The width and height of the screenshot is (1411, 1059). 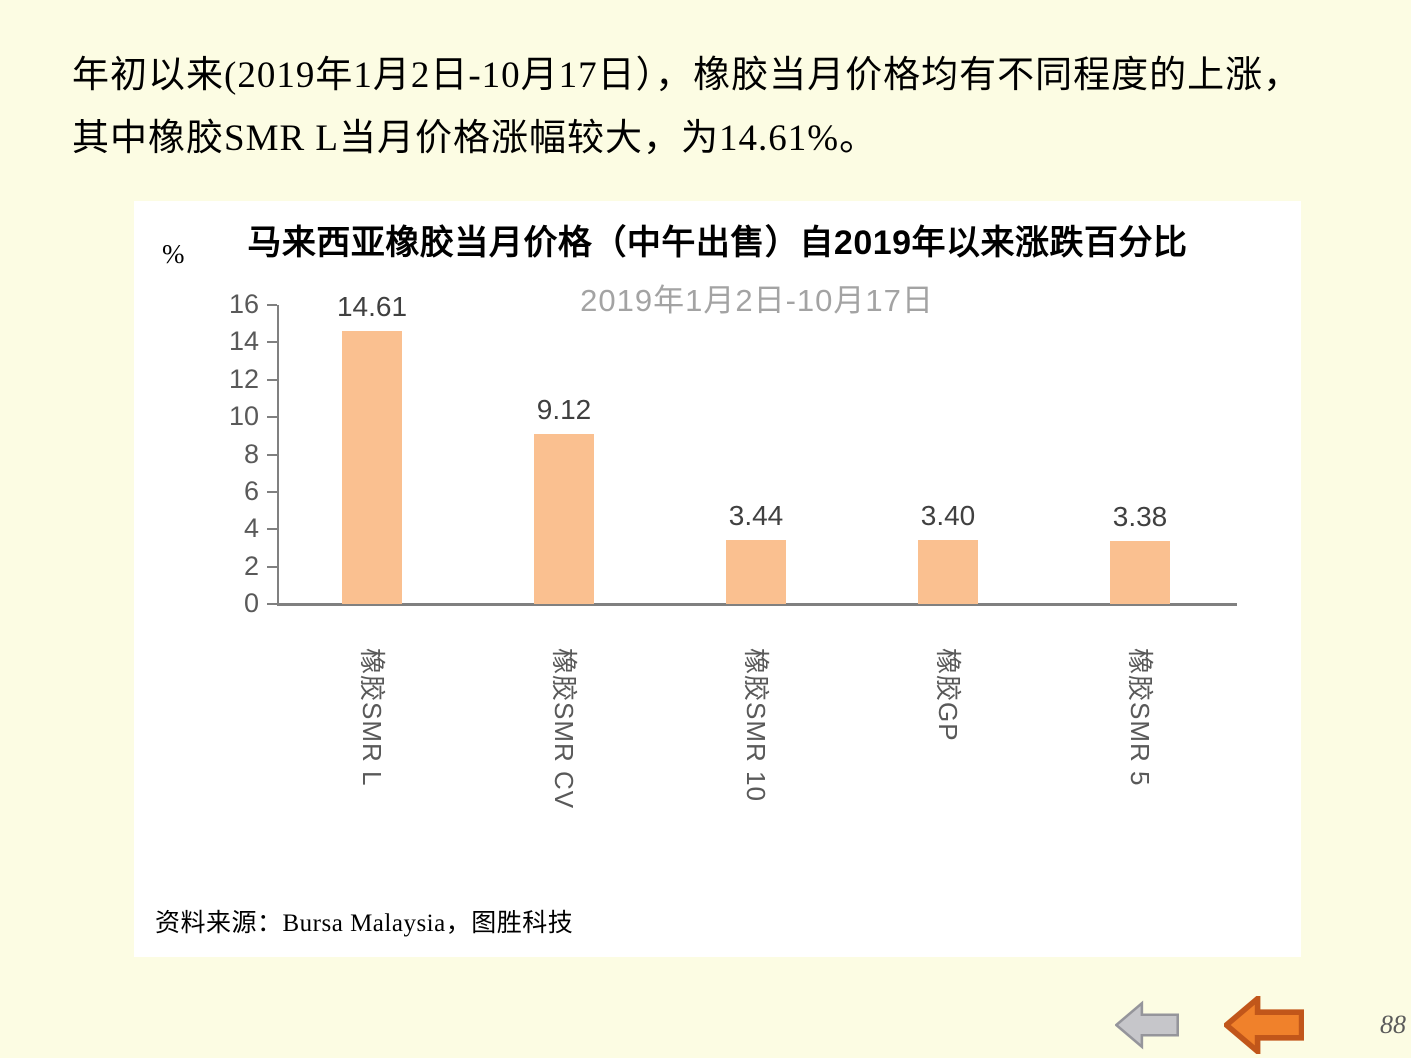 What do you see at coordinates (948, 572) in the screenshot?
I see `bar-橡胶GP` at bounding box center [948, 572].